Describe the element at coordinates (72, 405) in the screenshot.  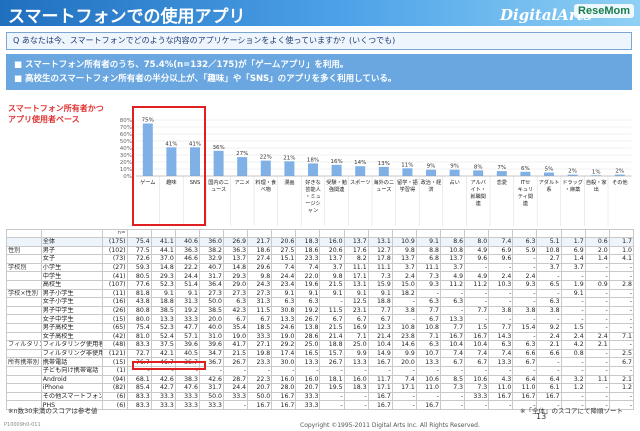
I see `row-label: PHS` at that location.